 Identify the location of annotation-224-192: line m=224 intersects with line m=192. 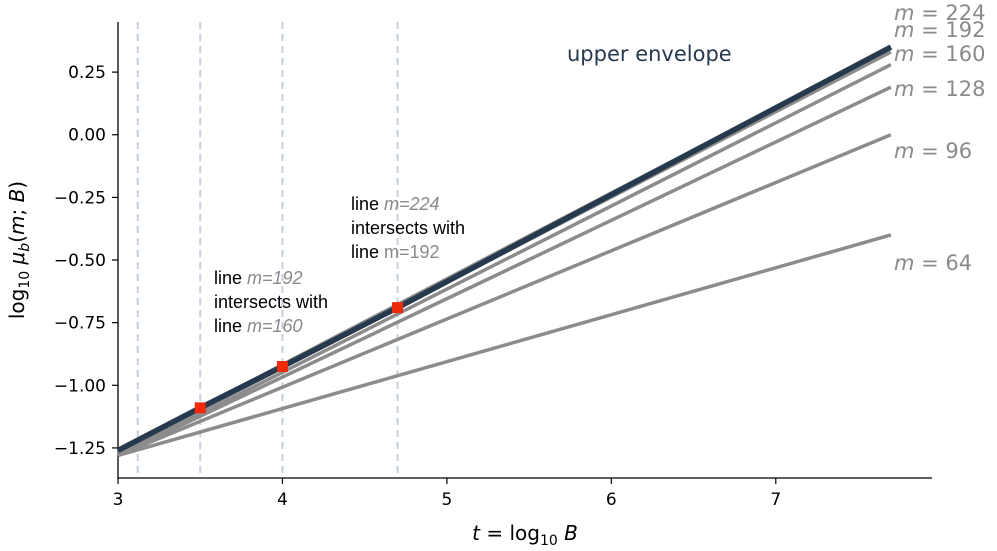
(408, 228).